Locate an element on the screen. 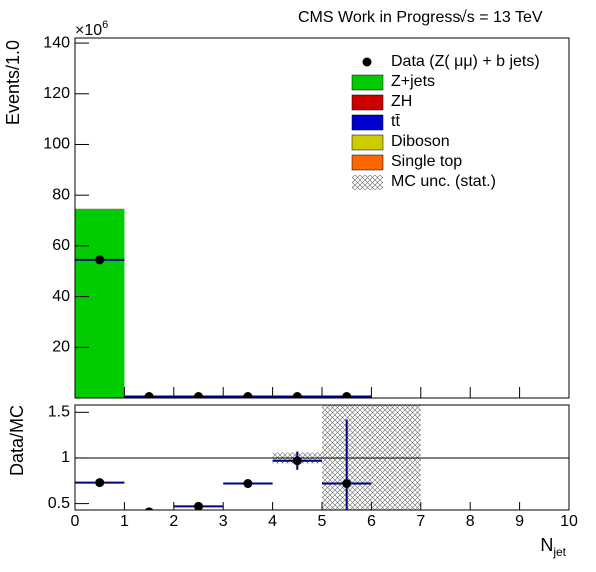 Image resolution: width=596 pixels, height=572 pixels. x-tick-label: 10 is located at coordinates (569, 521).